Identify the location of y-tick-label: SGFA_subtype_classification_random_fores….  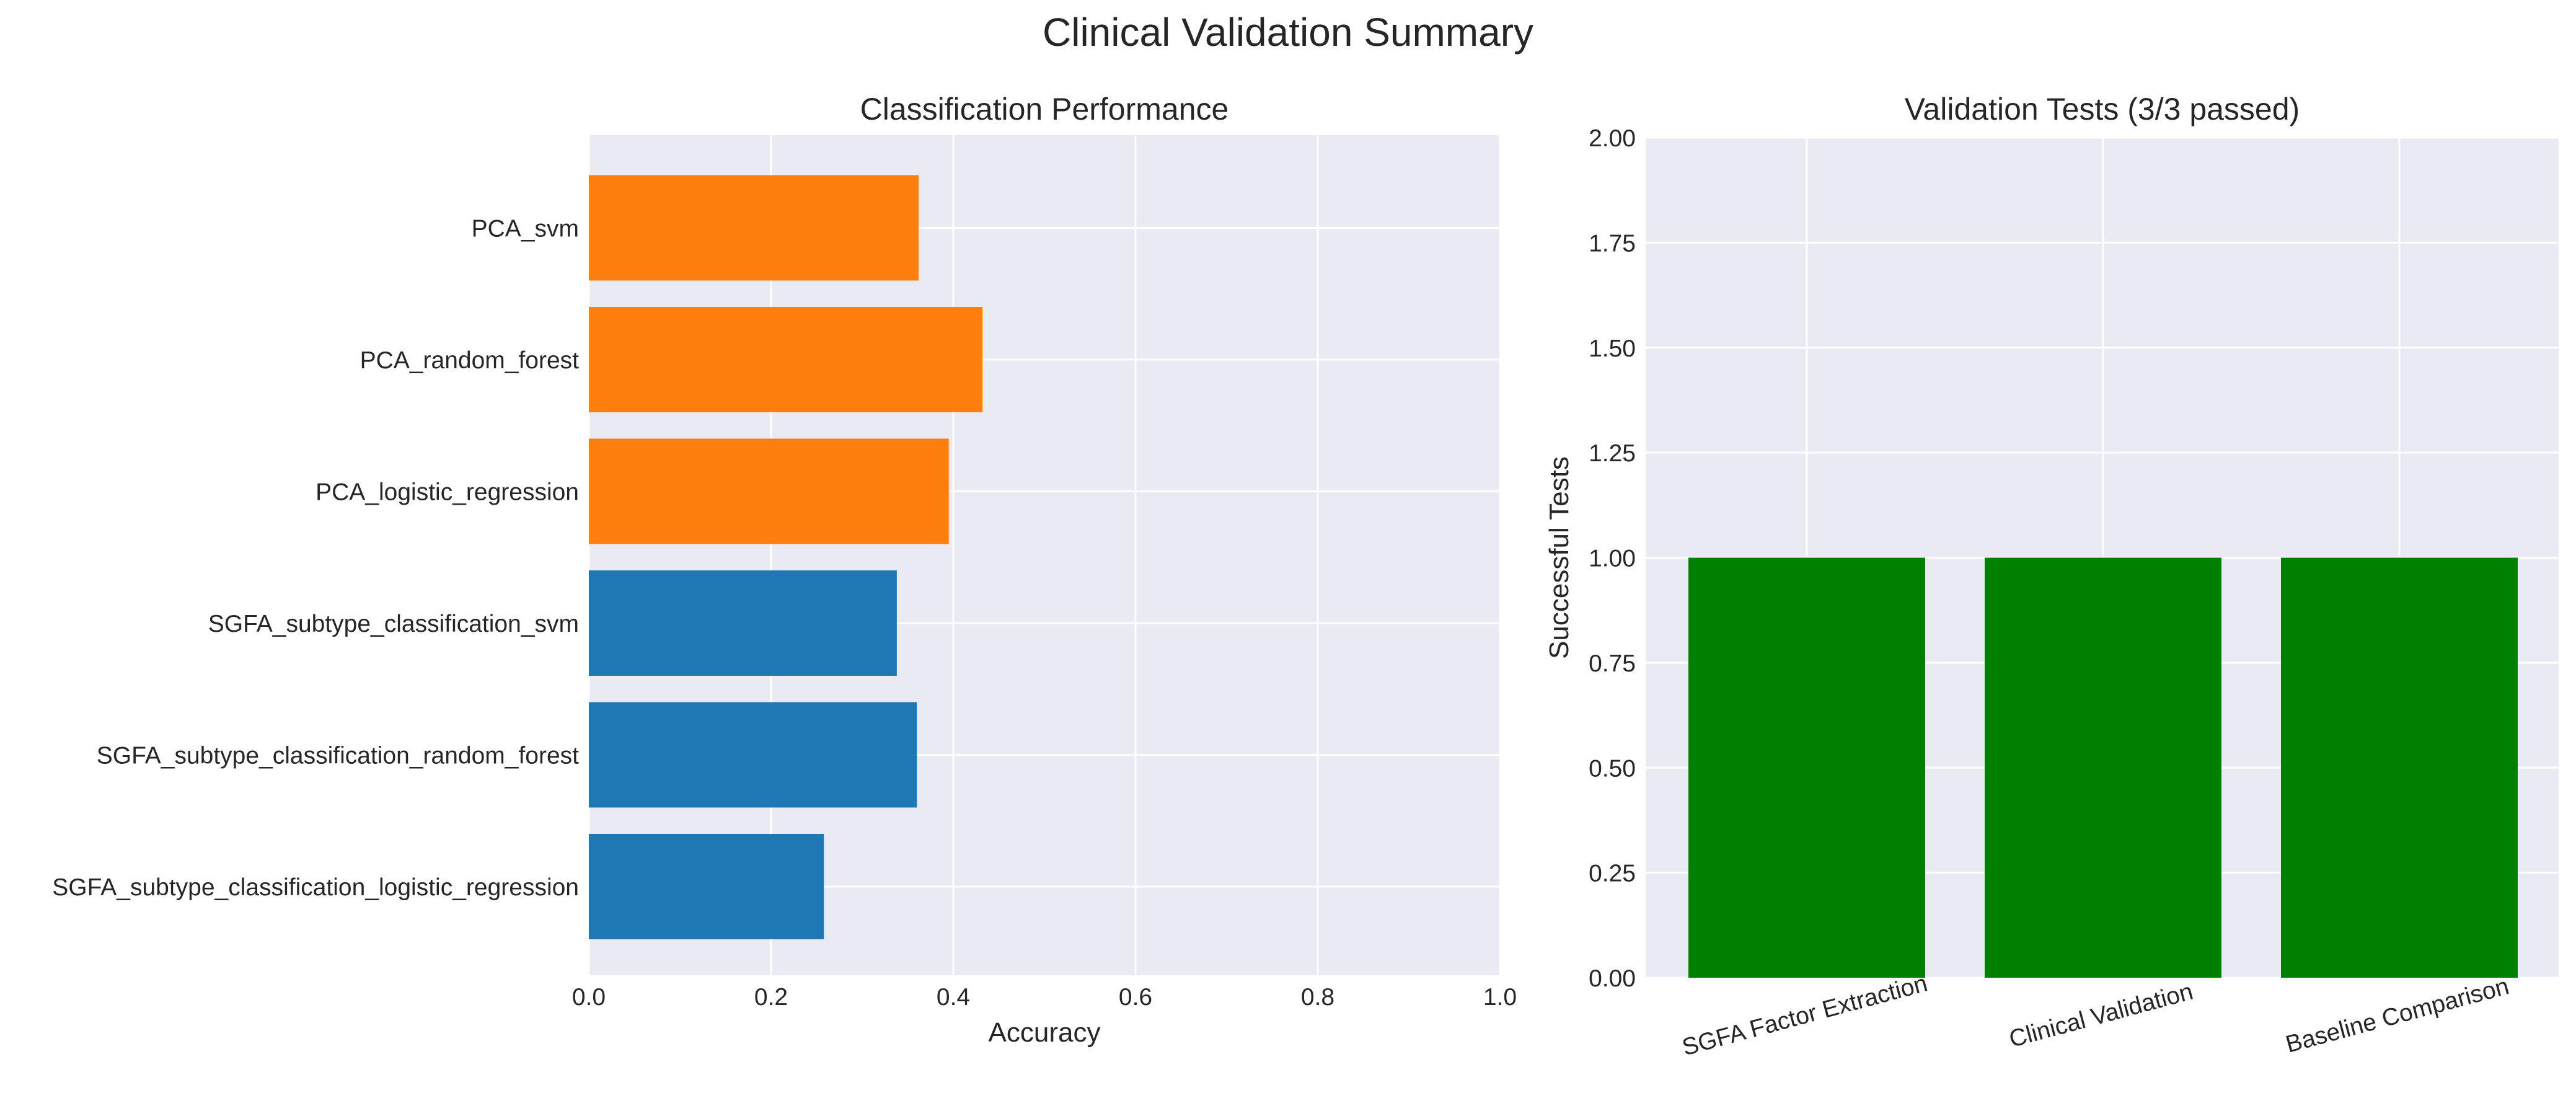
(338, 756).